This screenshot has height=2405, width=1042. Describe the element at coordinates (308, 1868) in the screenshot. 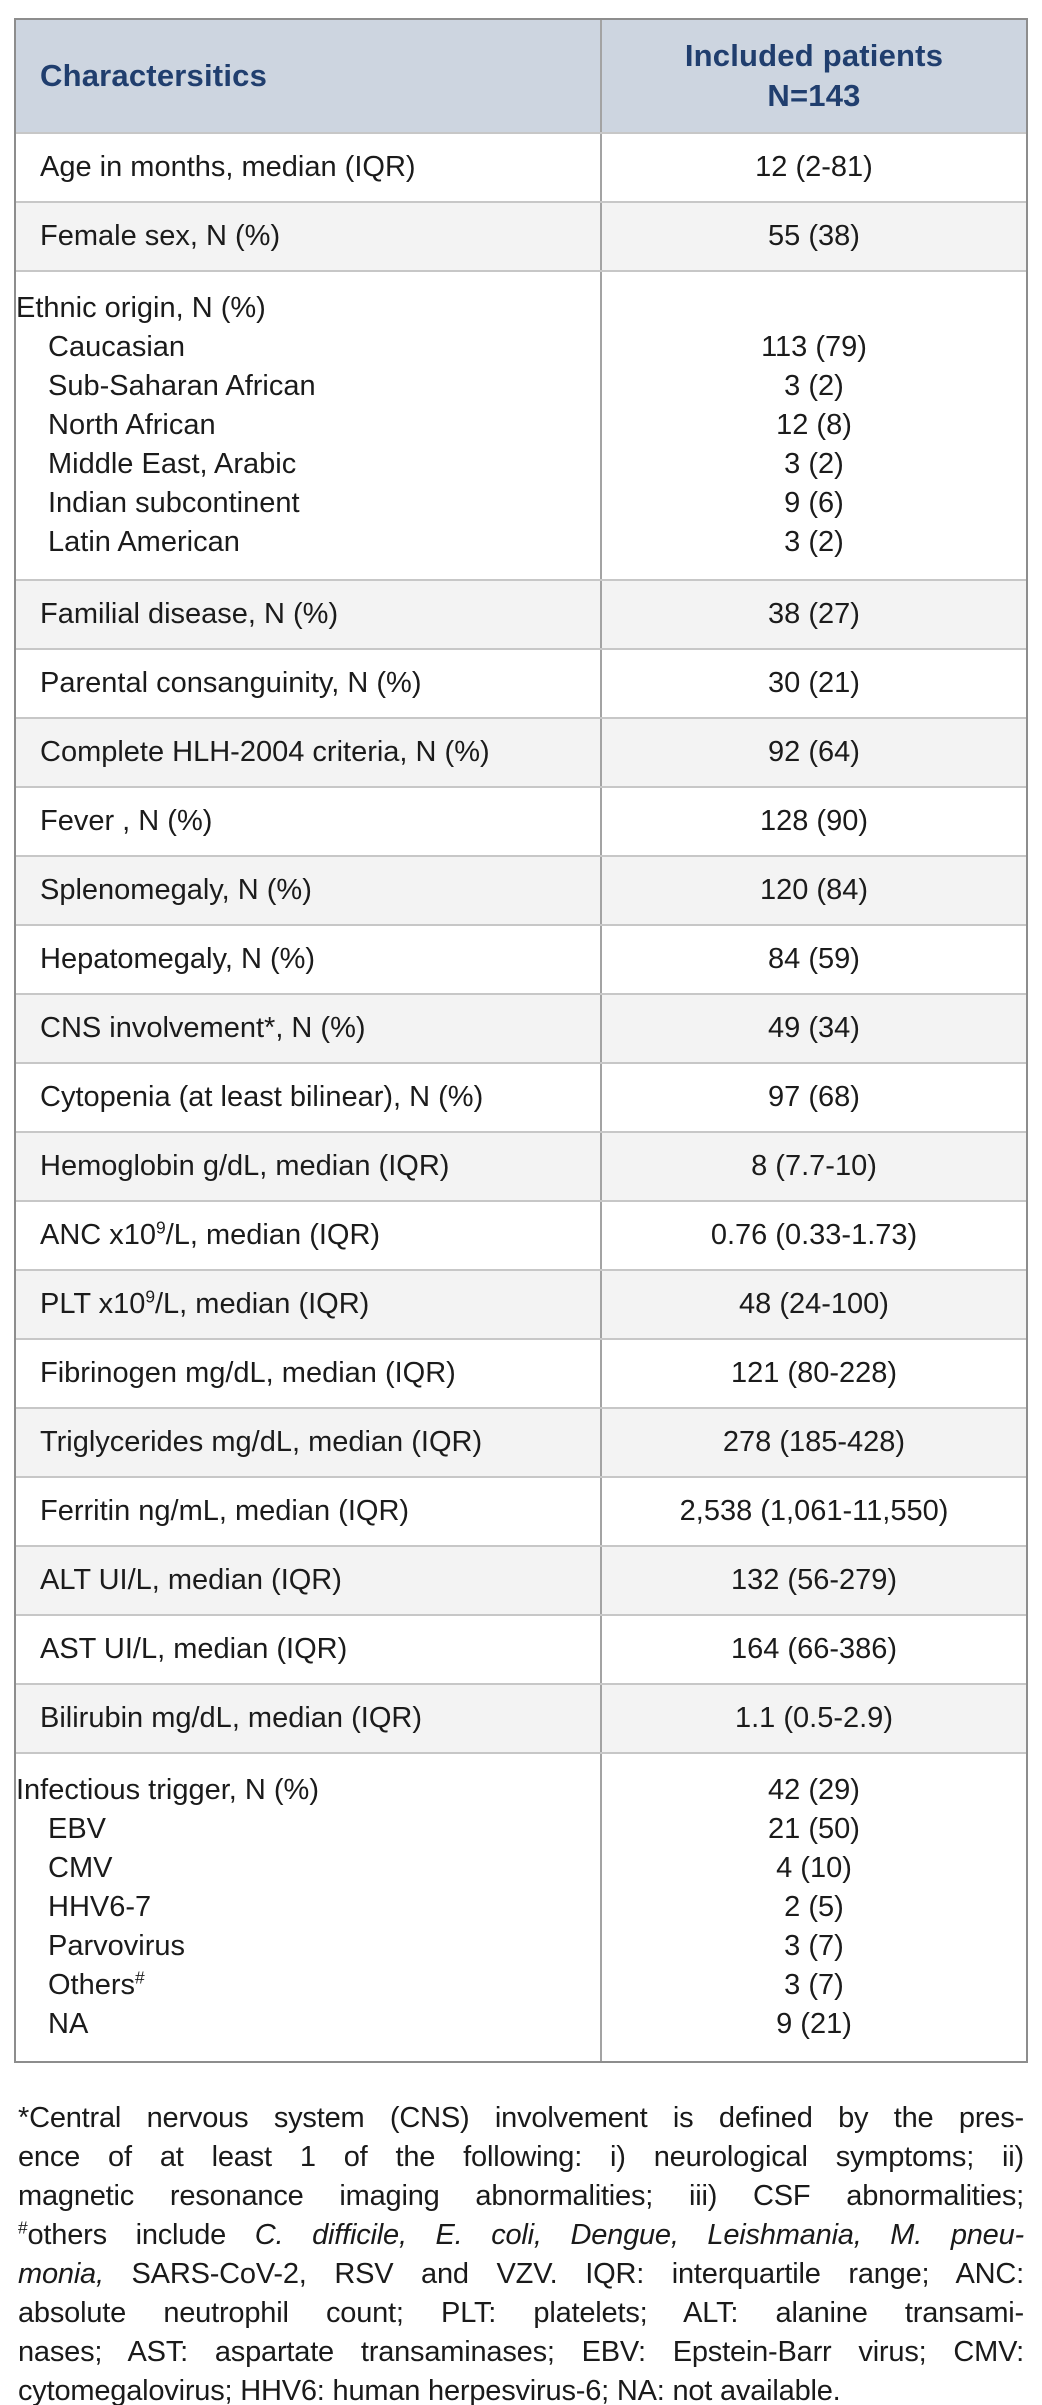

I see `row-label-line: CMV` at that location.